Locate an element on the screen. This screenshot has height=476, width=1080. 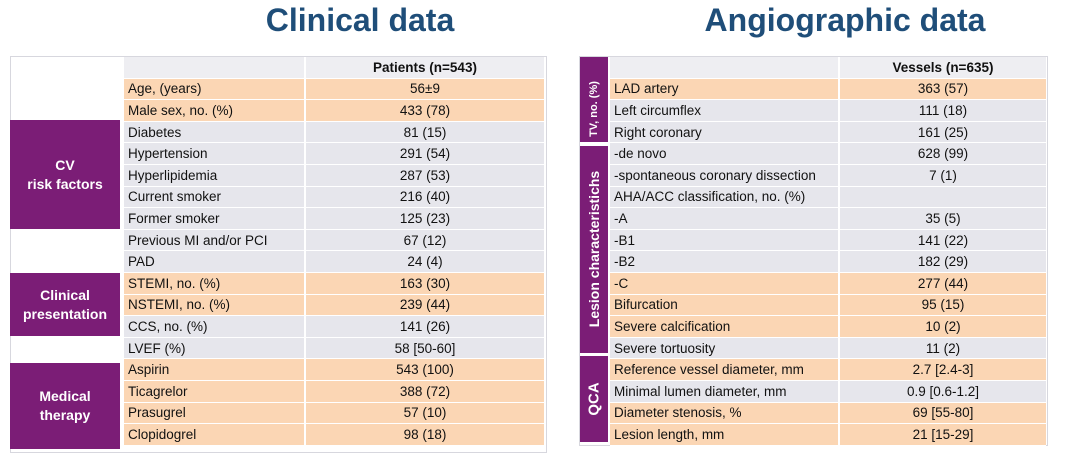
row-value: 7 (1) is located at coordinates (943, 175).